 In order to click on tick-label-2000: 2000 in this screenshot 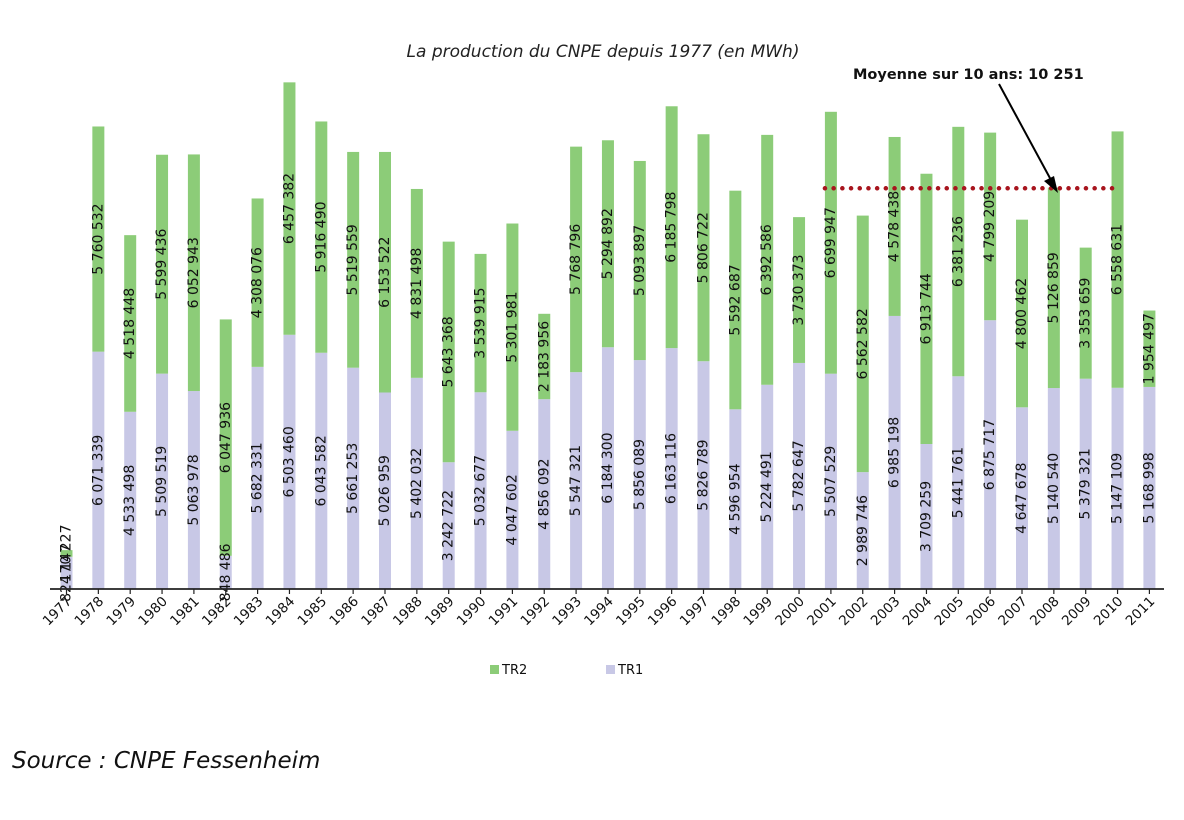, I will do `click(790, 612)`.